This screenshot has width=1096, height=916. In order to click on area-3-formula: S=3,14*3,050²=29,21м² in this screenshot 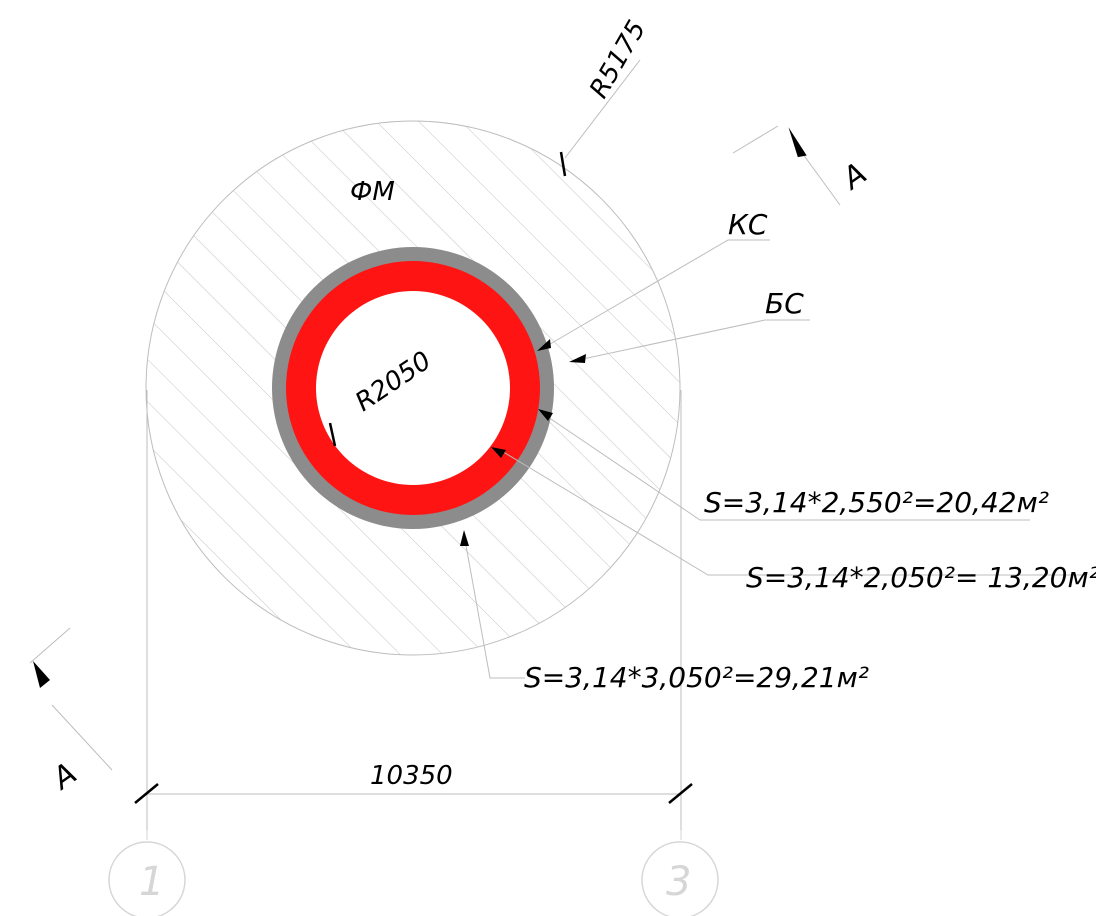, I will do `click(696, 677)`.